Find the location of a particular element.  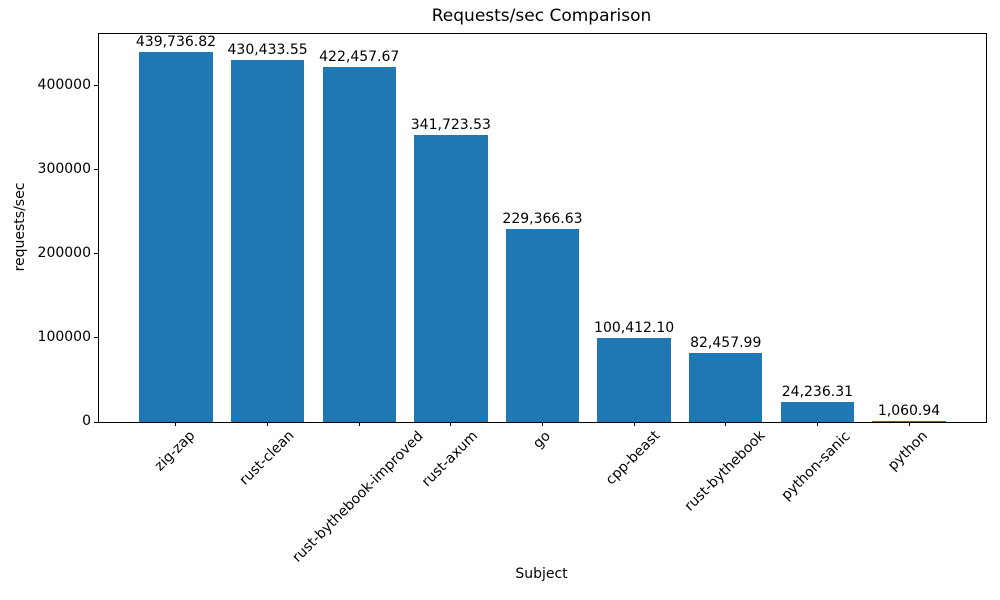

y-tick-label: 100000 is located at coordinates (64, 336).